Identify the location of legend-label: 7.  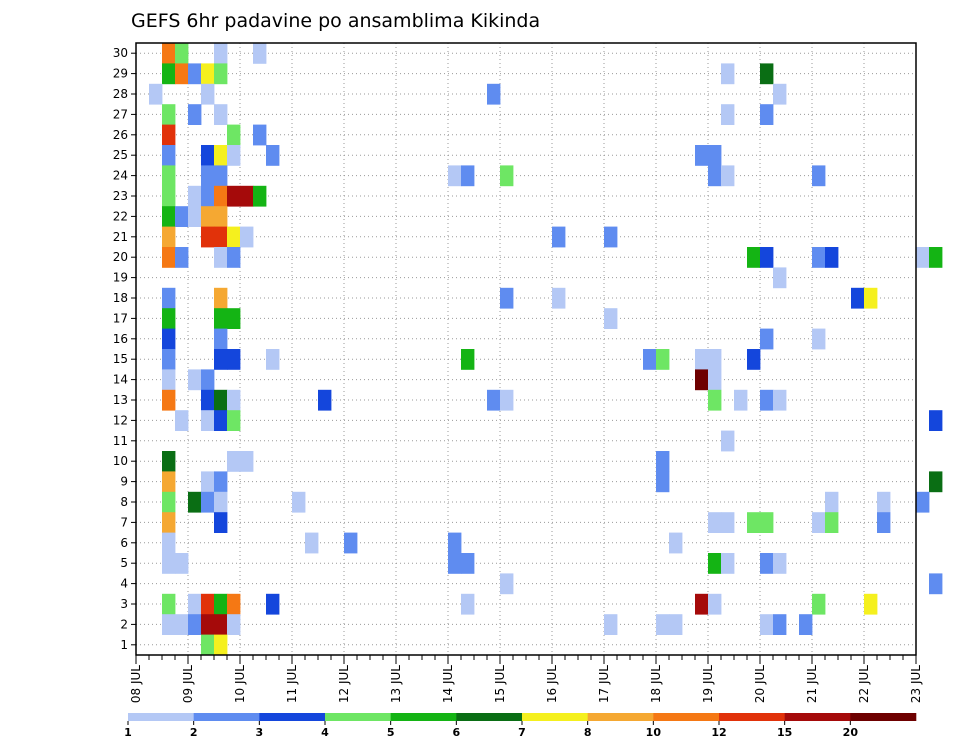
(522, 732).